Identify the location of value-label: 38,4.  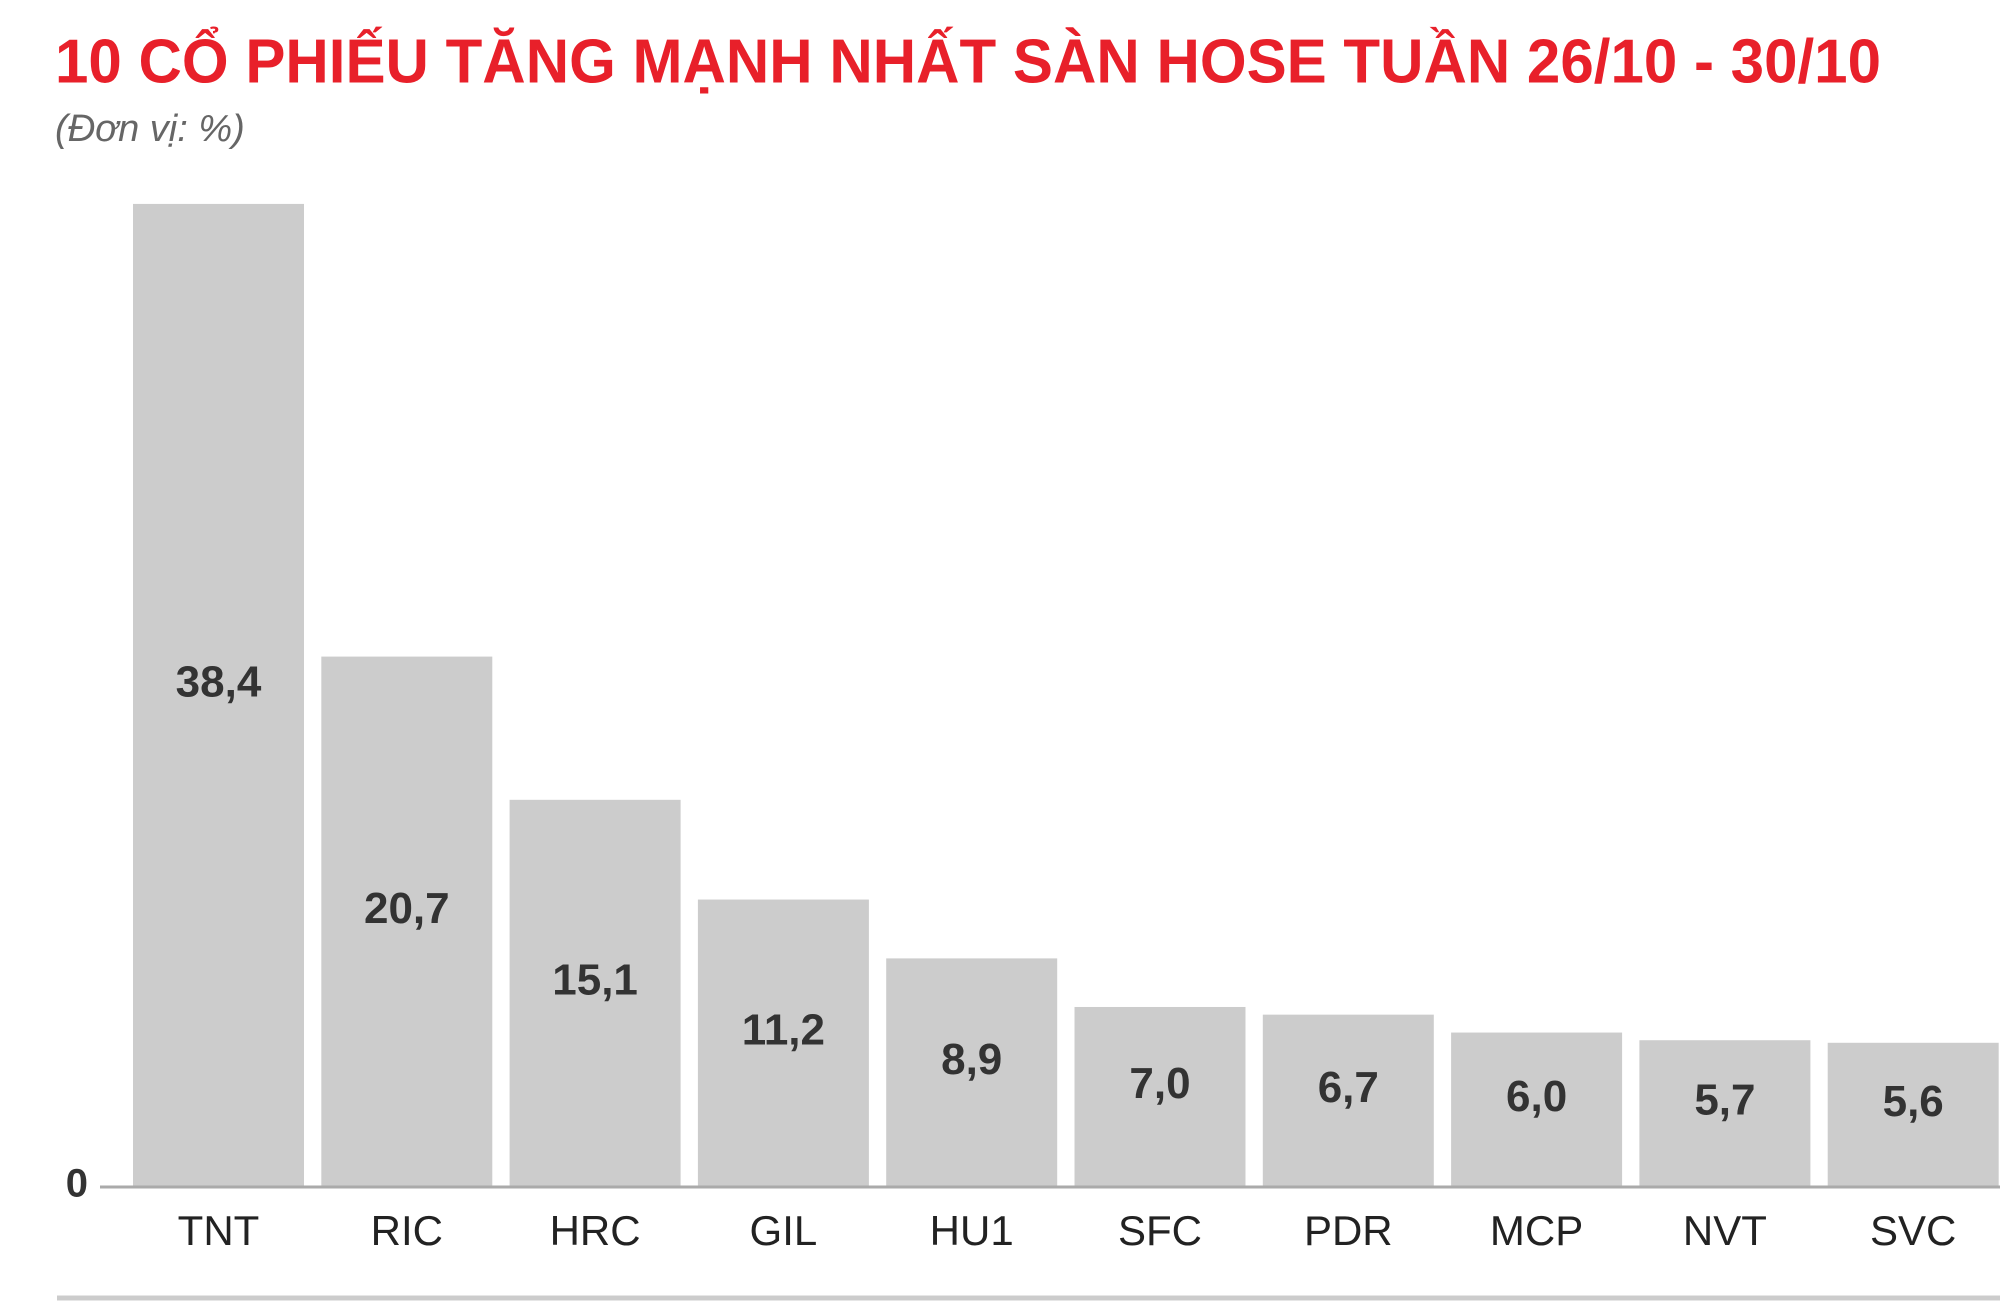
(219, 682).